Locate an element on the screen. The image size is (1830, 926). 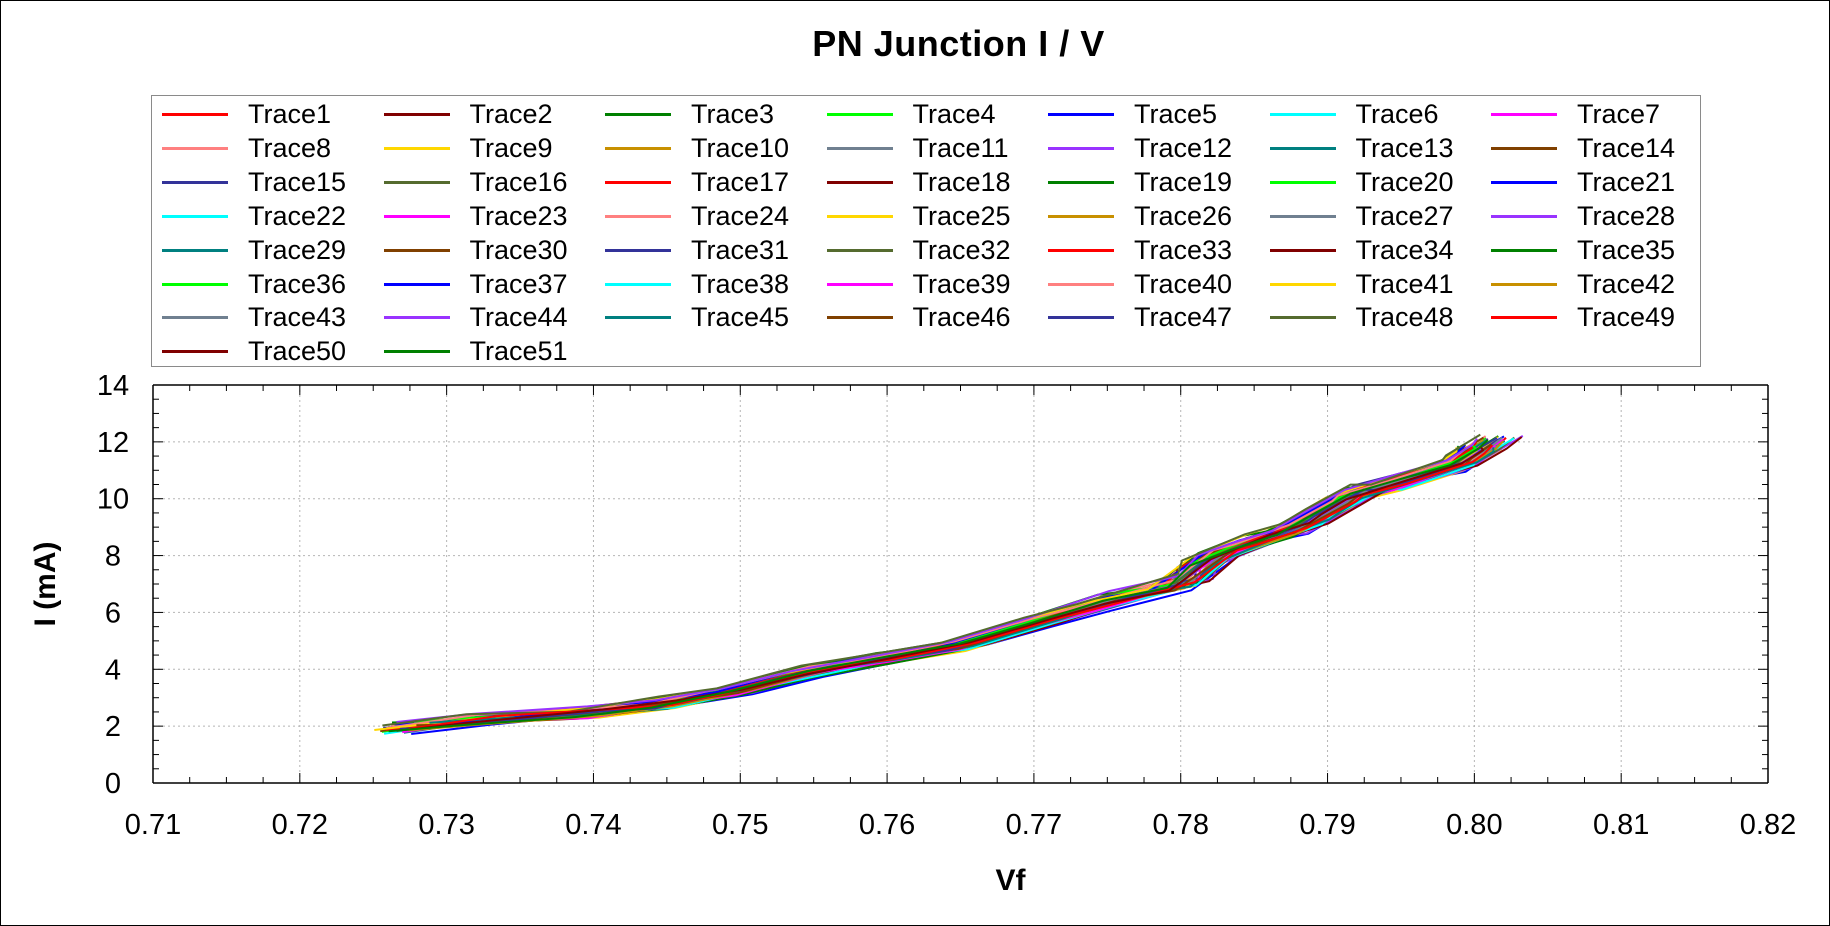
legend-item-trace41: Trace41 is located at coordinates (1371, 284).